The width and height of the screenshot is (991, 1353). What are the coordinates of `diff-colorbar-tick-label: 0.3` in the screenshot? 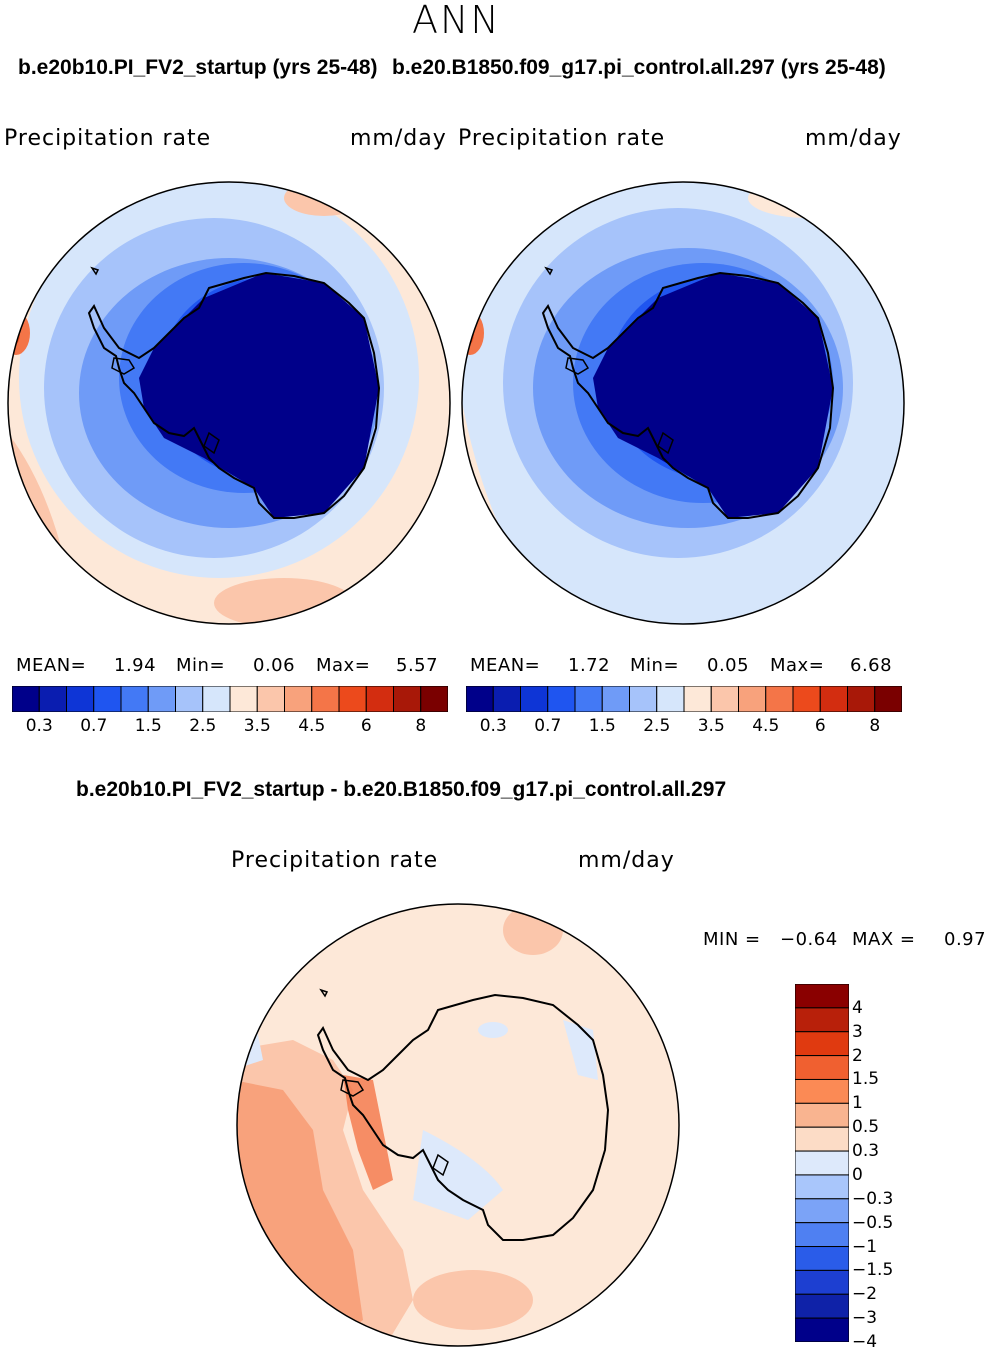 It's located at (866, 1151).